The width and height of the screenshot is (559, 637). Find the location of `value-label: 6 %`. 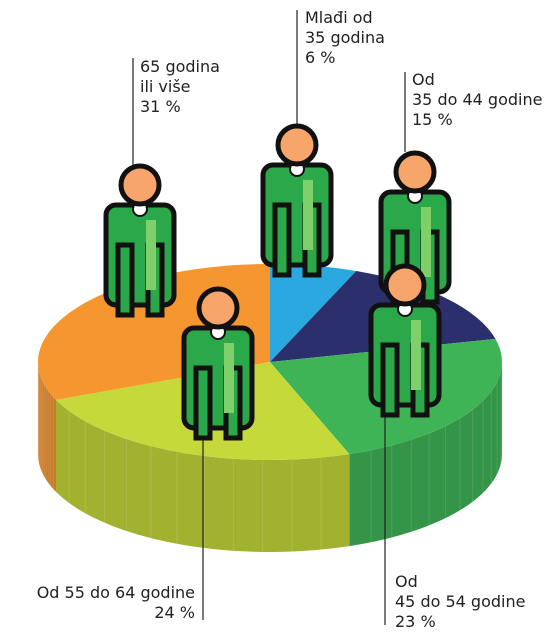

value-label: 6 % is located at coordinates (320, 57).